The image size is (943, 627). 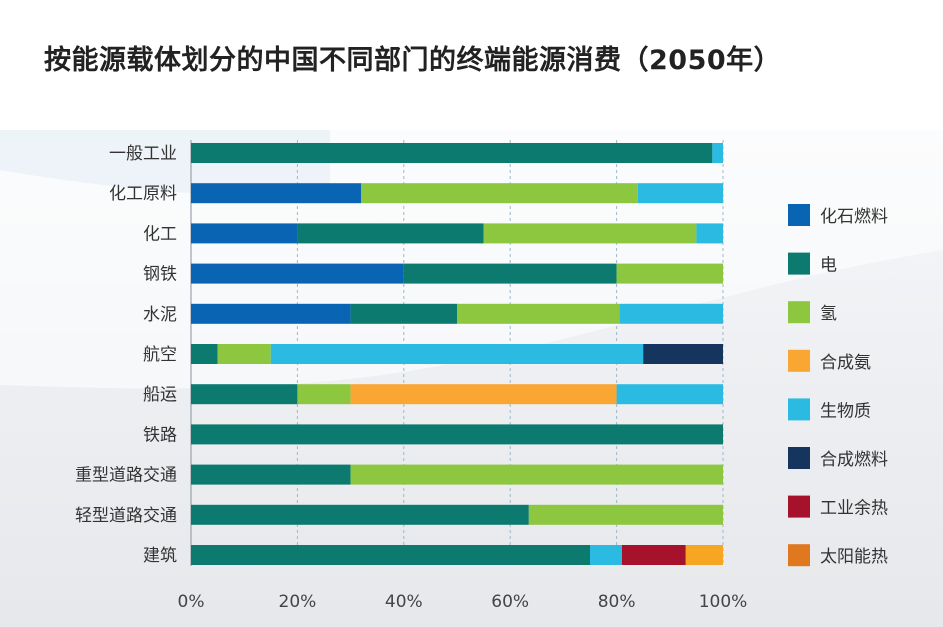 I want to click on category-label: 水泥, so click(x=160, y=315).